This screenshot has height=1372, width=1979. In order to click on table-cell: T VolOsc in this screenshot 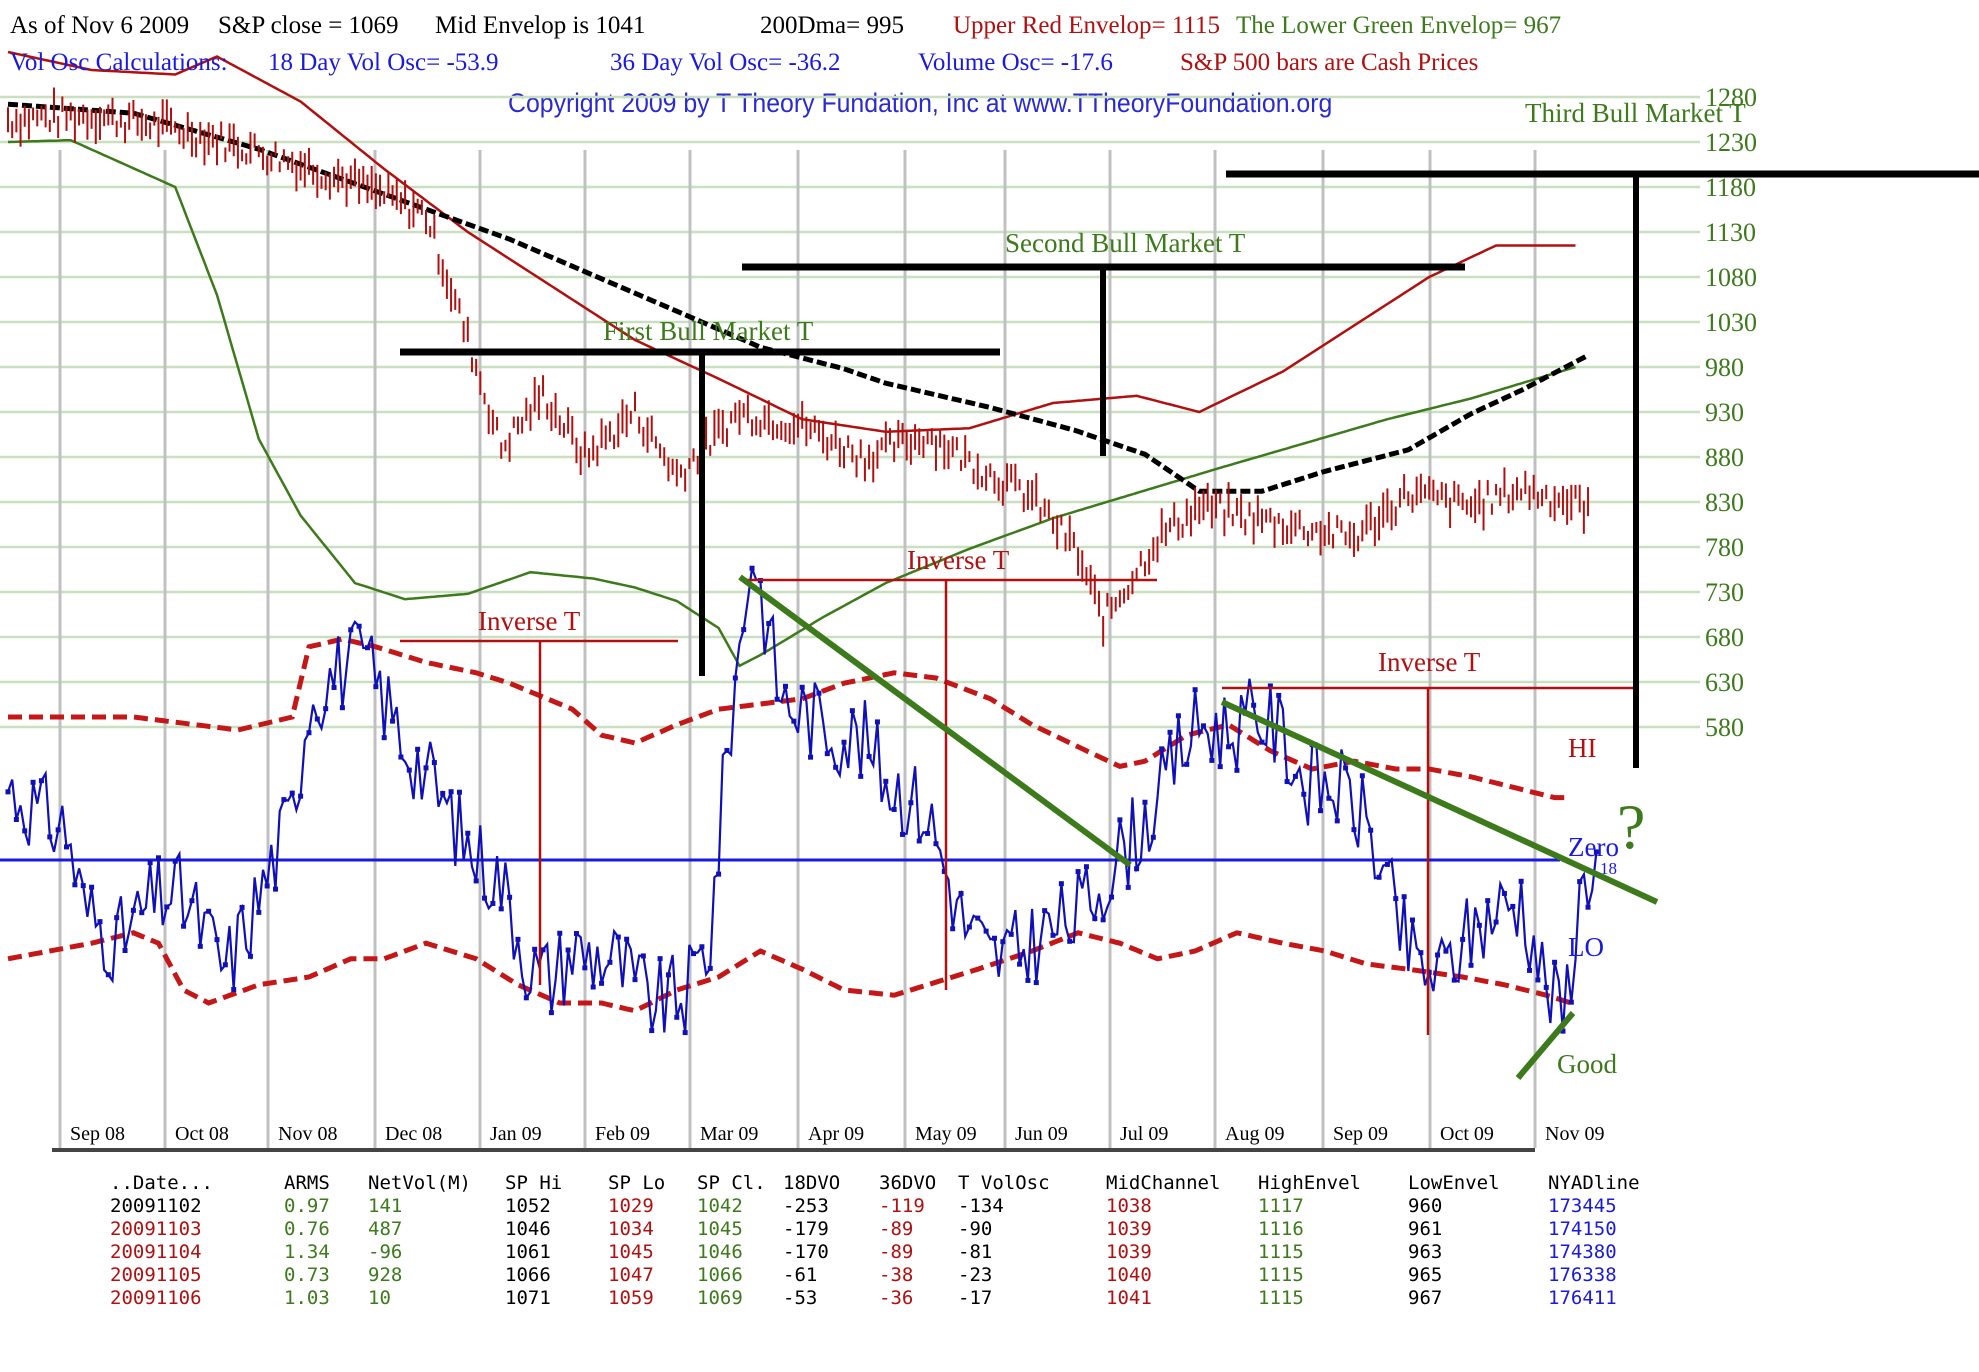, I will do `click(1004, 1183)`.